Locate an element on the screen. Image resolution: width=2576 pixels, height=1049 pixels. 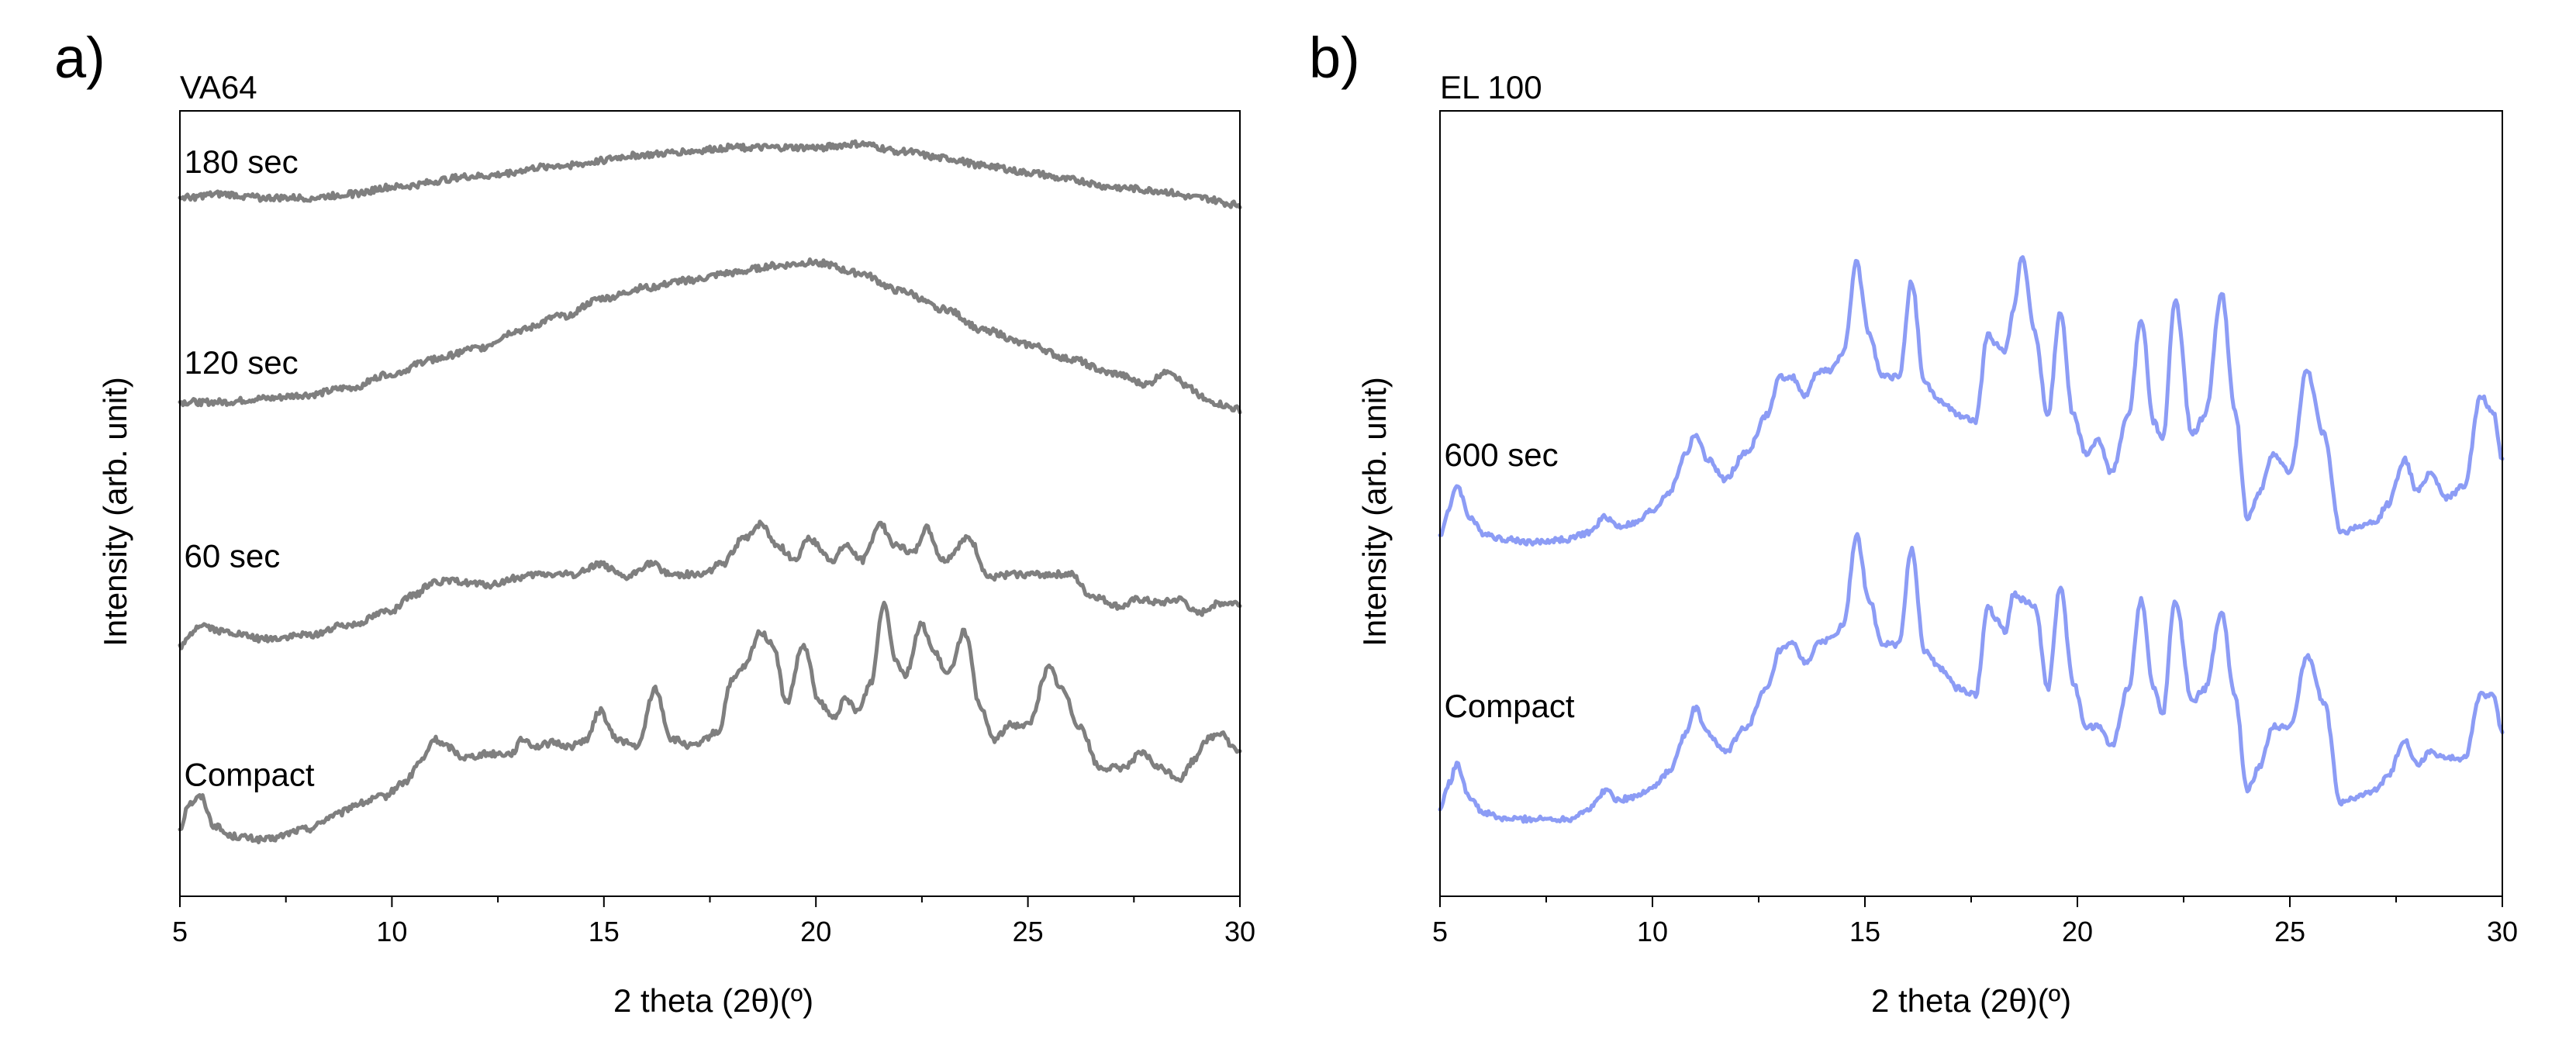
panel-a-x-tick-label: 30 is located at coordinates (1239, 931).